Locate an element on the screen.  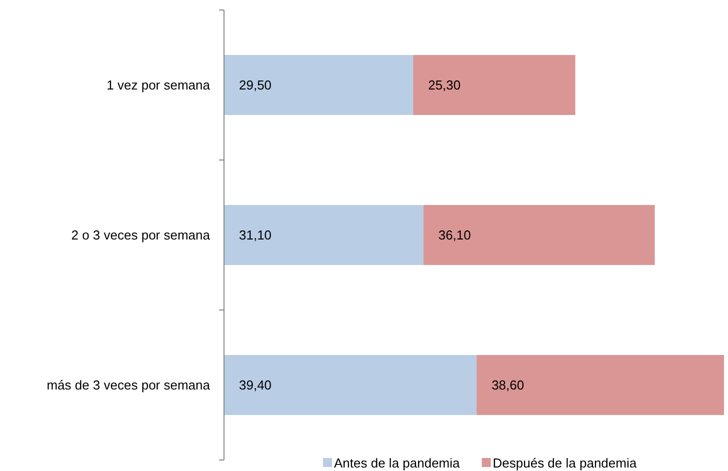
legend-label: Después de la pandemia is located at coordinates (565, 463).